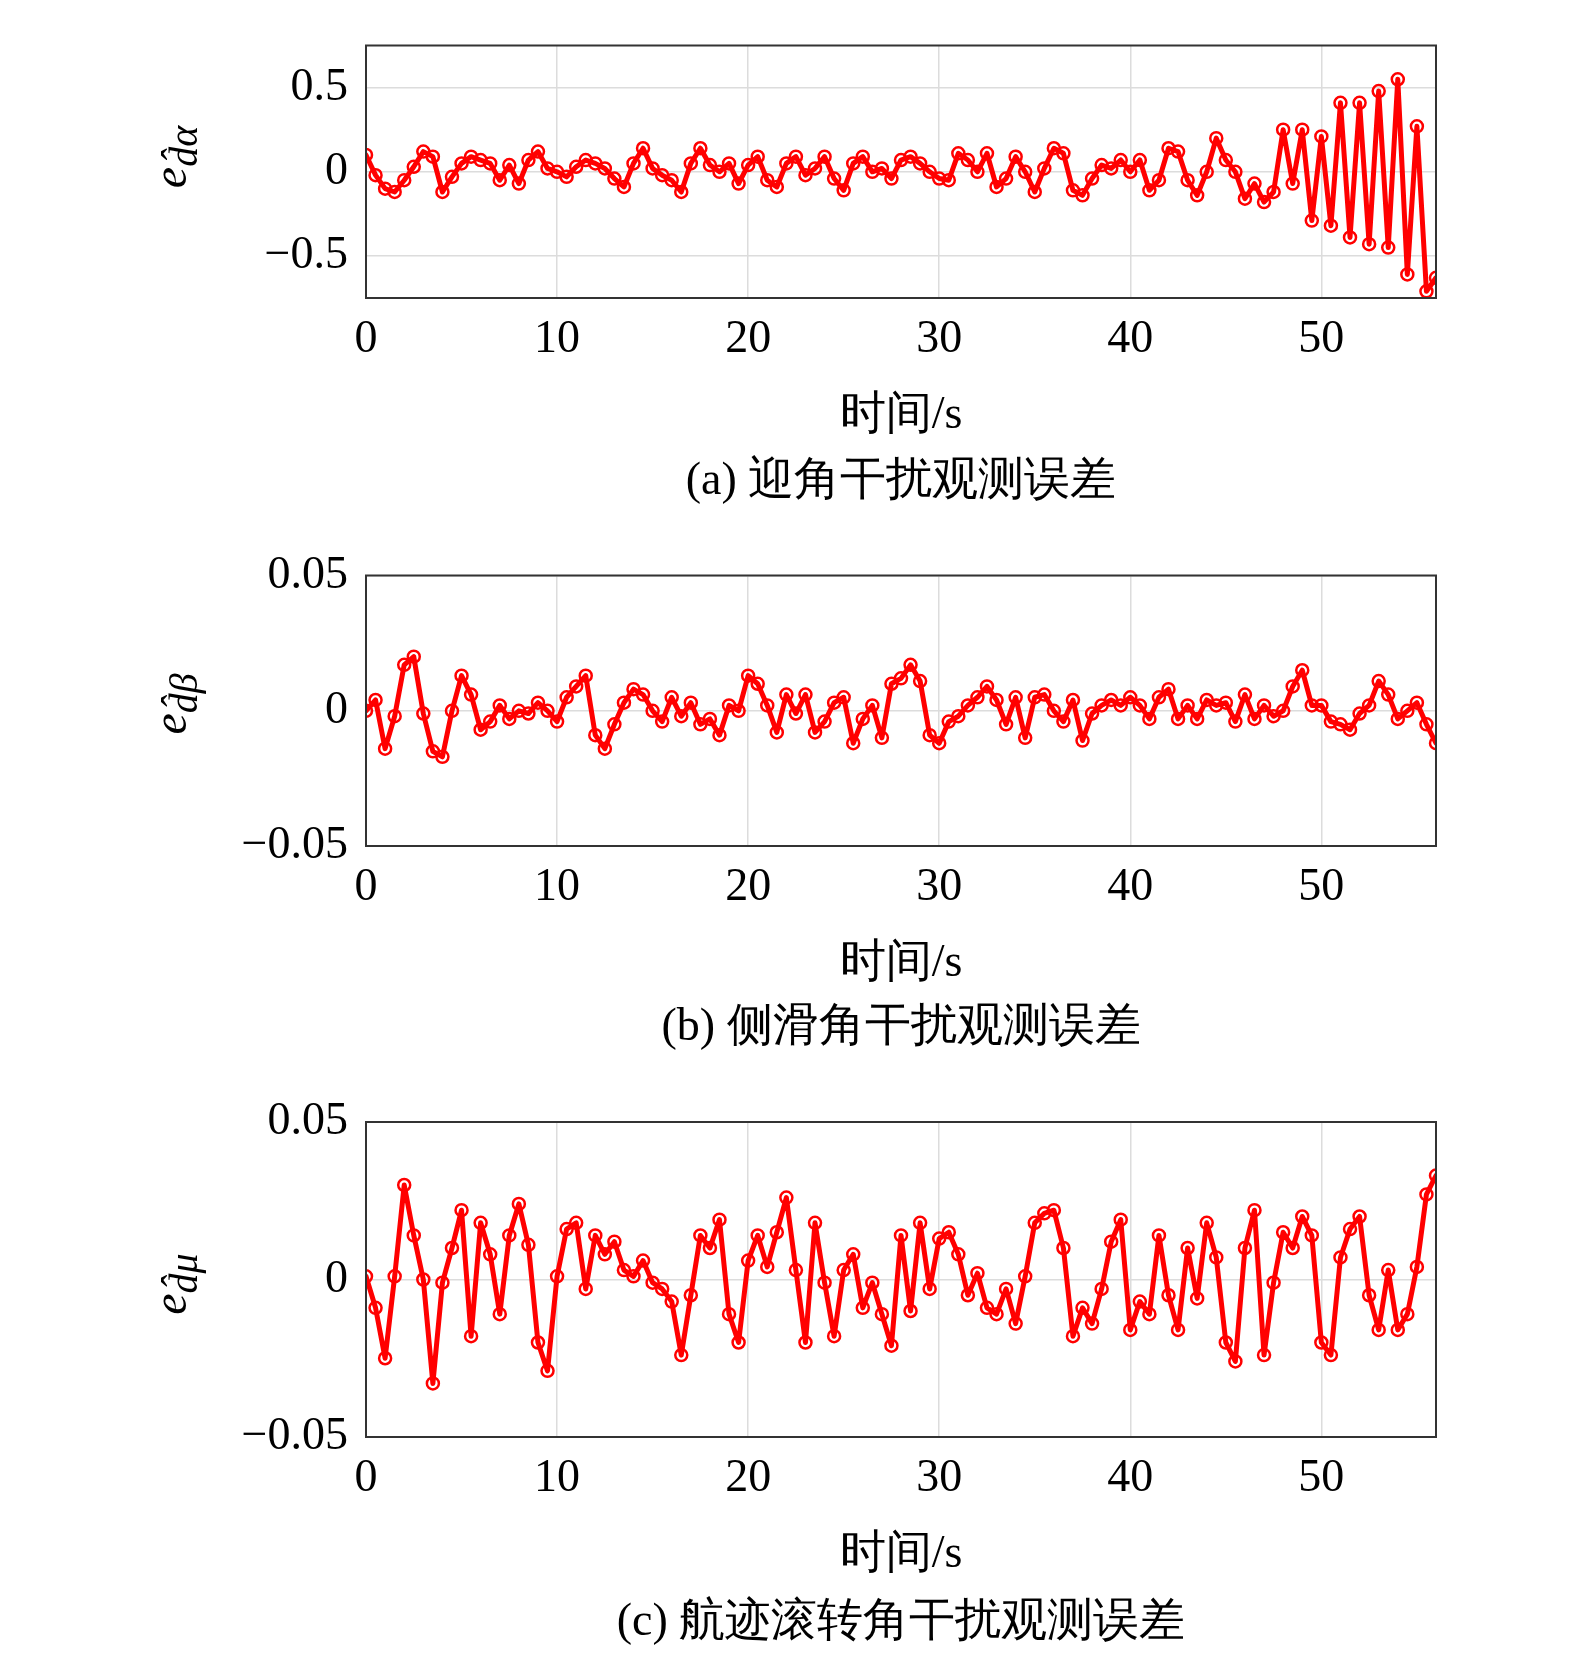  What do you see at coordinates (901, 479) in the screenshot?
I see `text: (a) 迎角干扰观测误差` at bounding box center [901, 479].